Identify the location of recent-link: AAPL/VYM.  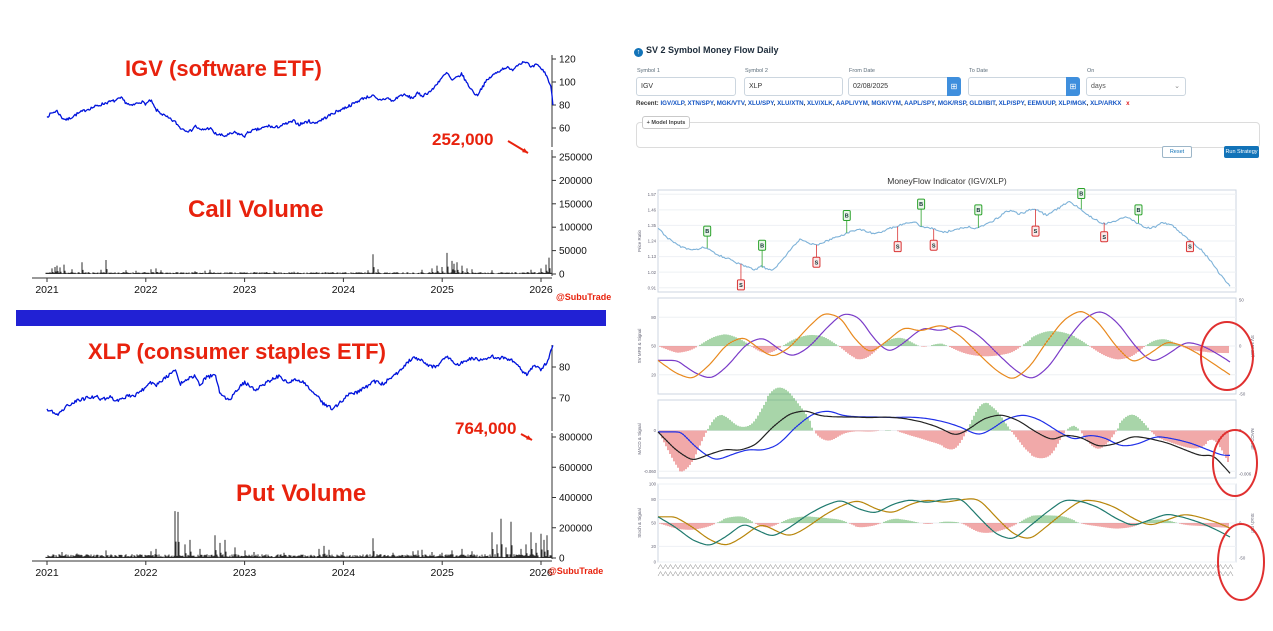
(851, 103).